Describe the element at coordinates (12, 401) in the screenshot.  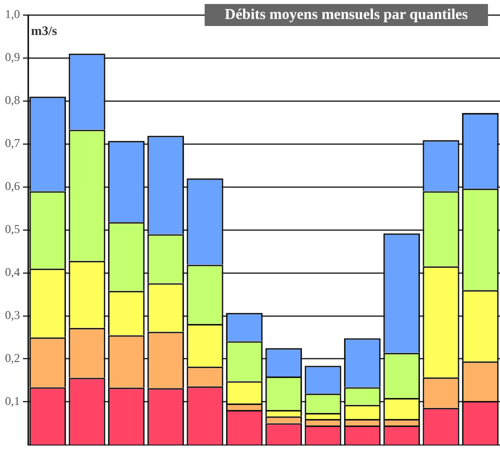
I see `y-tick-label: 0,1` at that location.